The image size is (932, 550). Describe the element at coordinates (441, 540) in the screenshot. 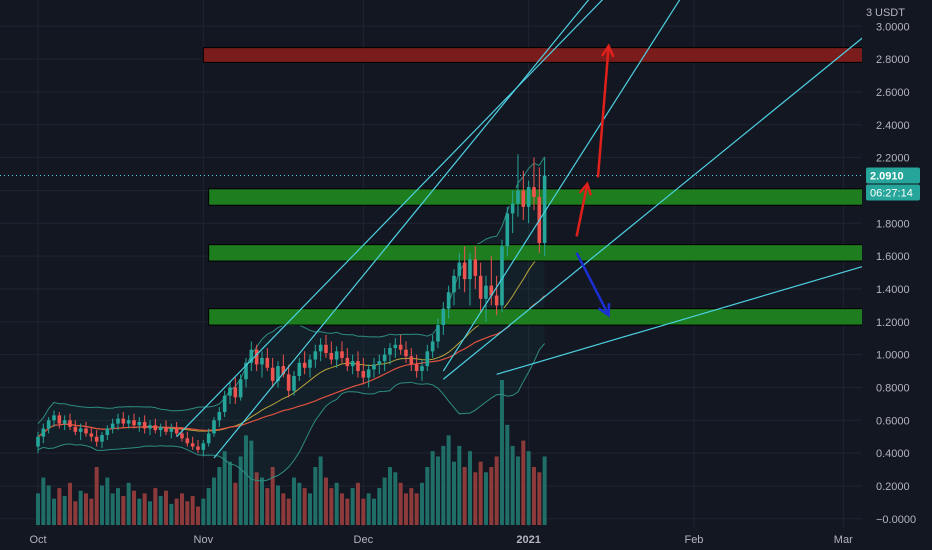

I see `time-axis: Oct Nov Dec 2021 Feb Mar` at that location.